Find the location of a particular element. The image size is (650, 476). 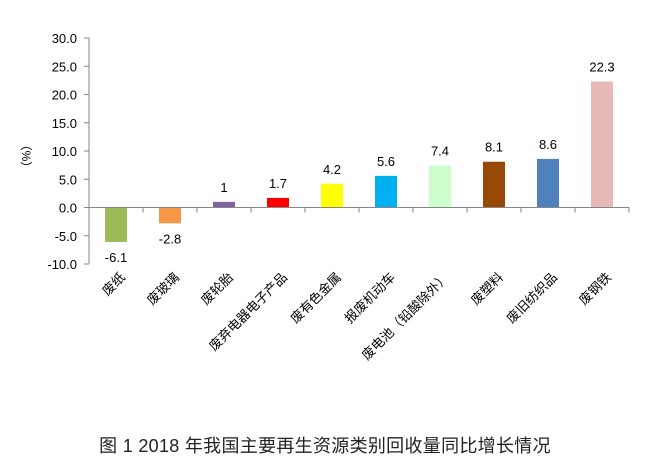

data-label: 1.7 is located at coordinates (278, 183).